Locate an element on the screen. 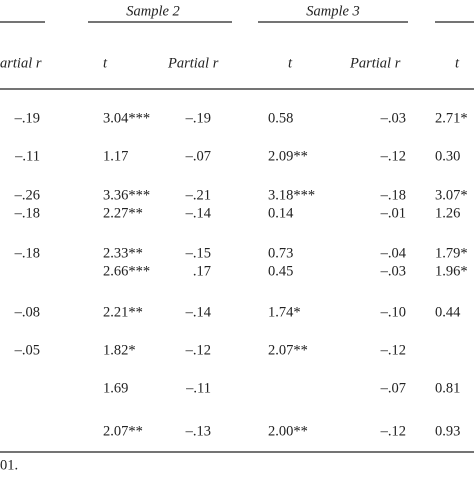  cell: 0.45 is located at coordinates (280, 271).